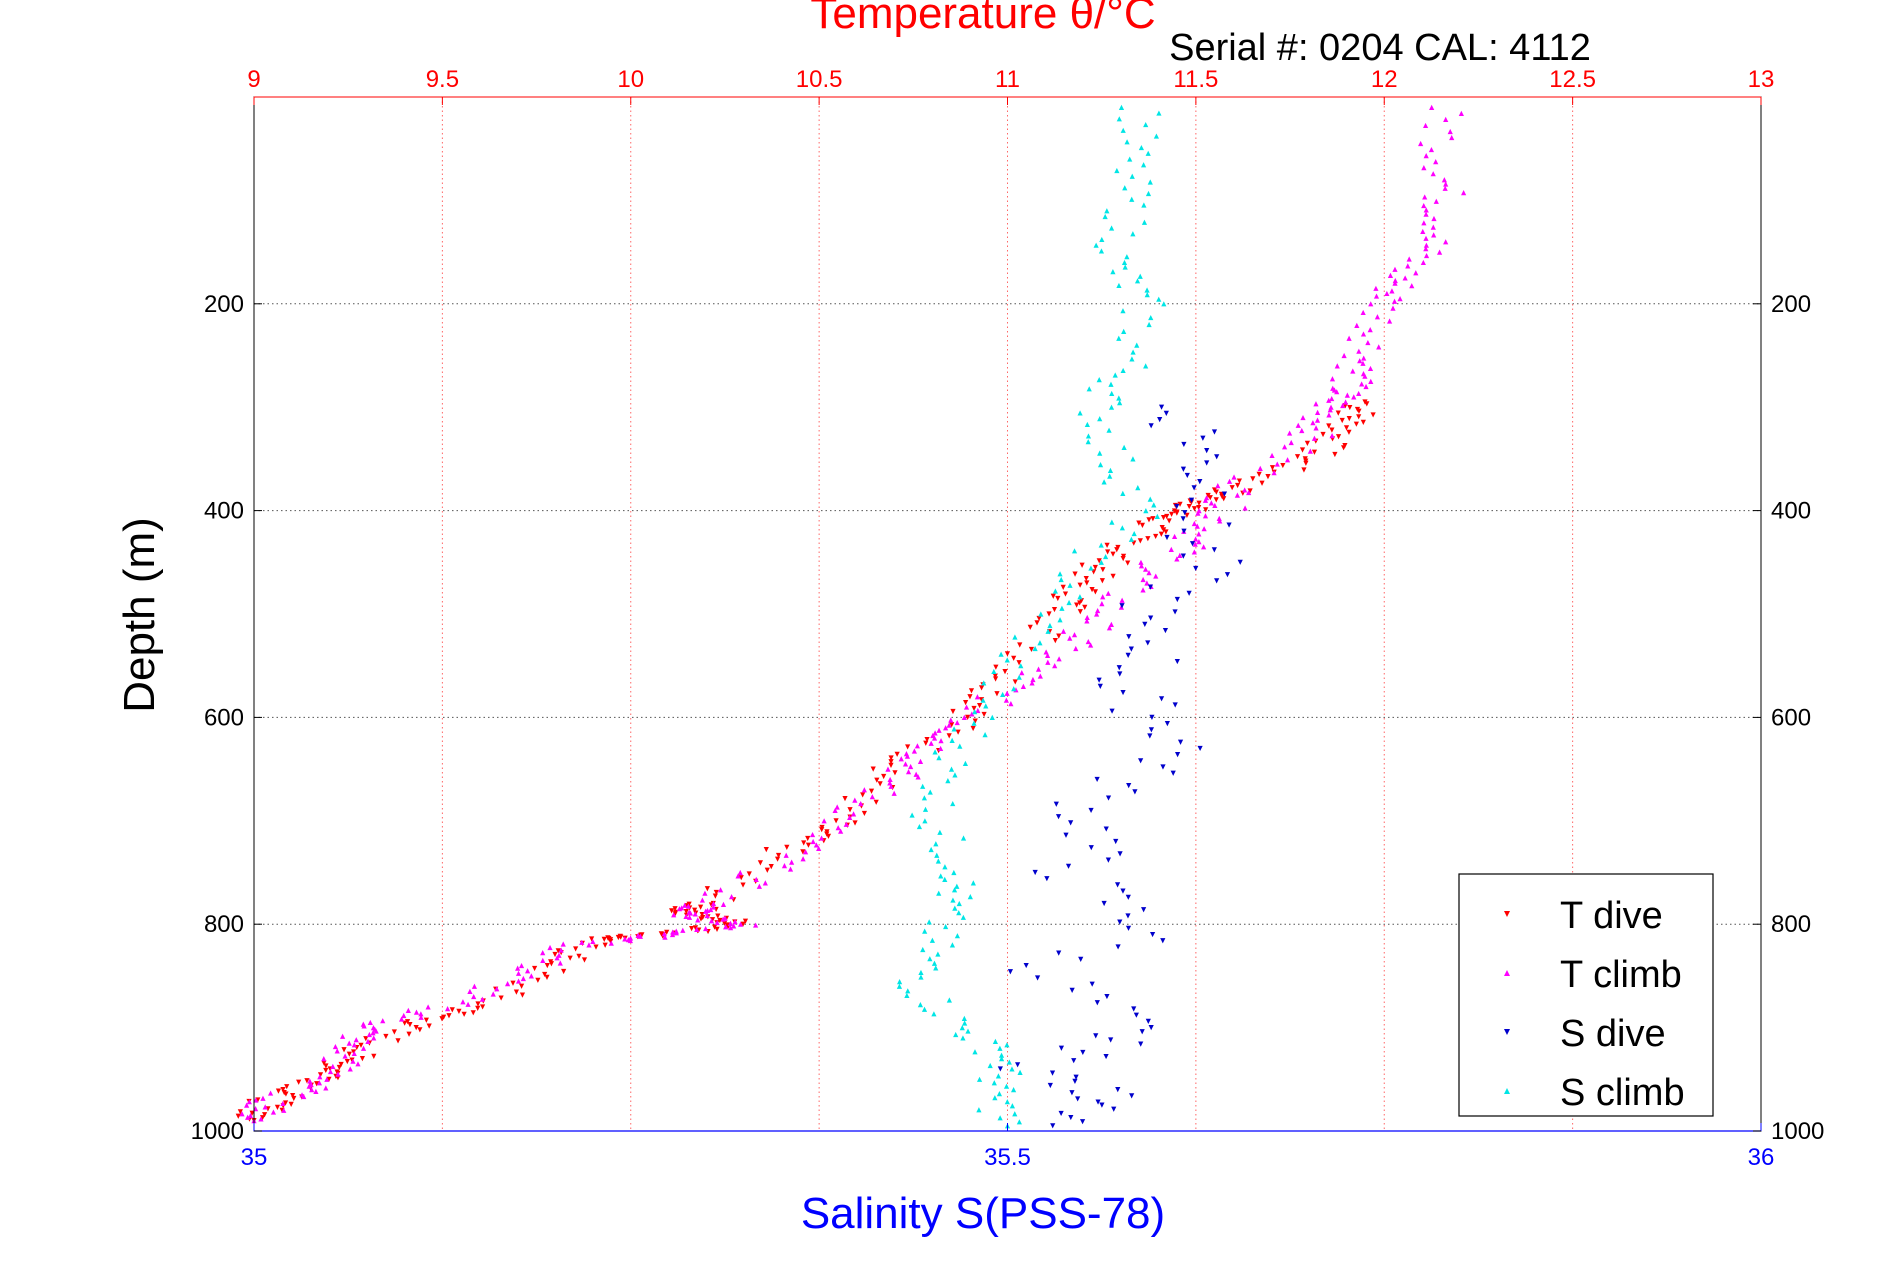 The height and width of the screenshot is (1262, 1891). Describe the element at coordinates (1797, 1131) in the screenshot. I see `right-tick-label: 1000` at that location.